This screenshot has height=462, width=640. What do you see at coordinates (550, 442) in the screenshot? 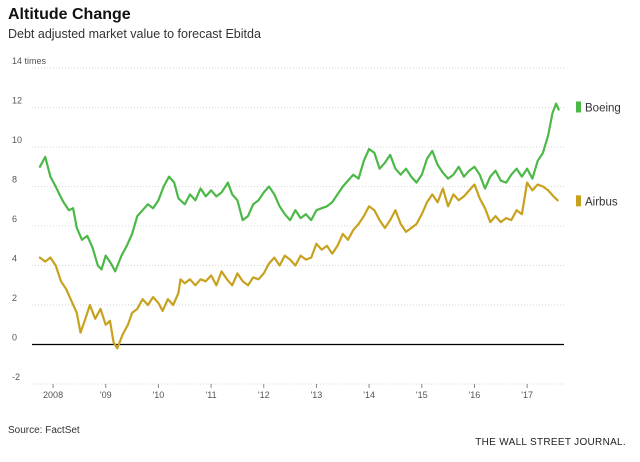
I see `publisher-credit: THE WALL STREET JOURNAL.` at bounding box center [550, 442].